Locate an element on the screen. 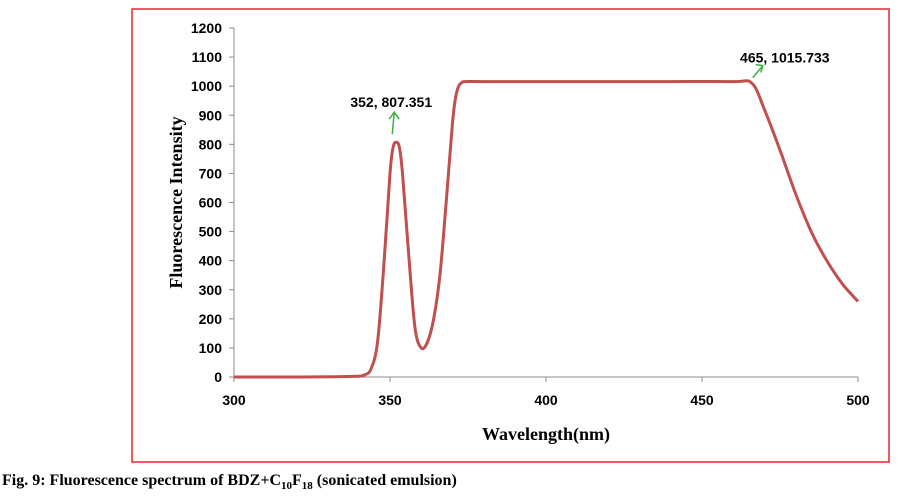 Image resolution: width=904 pixels, height=503 pixels. y-tick-label: 700 is located at coordinates (211, 173).